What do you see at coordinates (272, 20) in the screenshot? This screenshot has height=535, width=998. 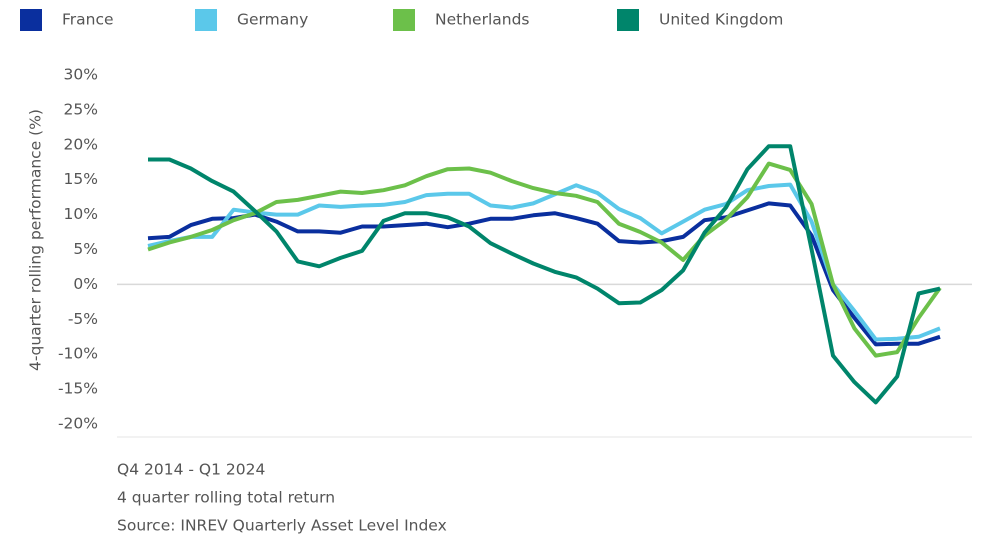 I see `legend-label: Germany` at bounding box center [272, 20].